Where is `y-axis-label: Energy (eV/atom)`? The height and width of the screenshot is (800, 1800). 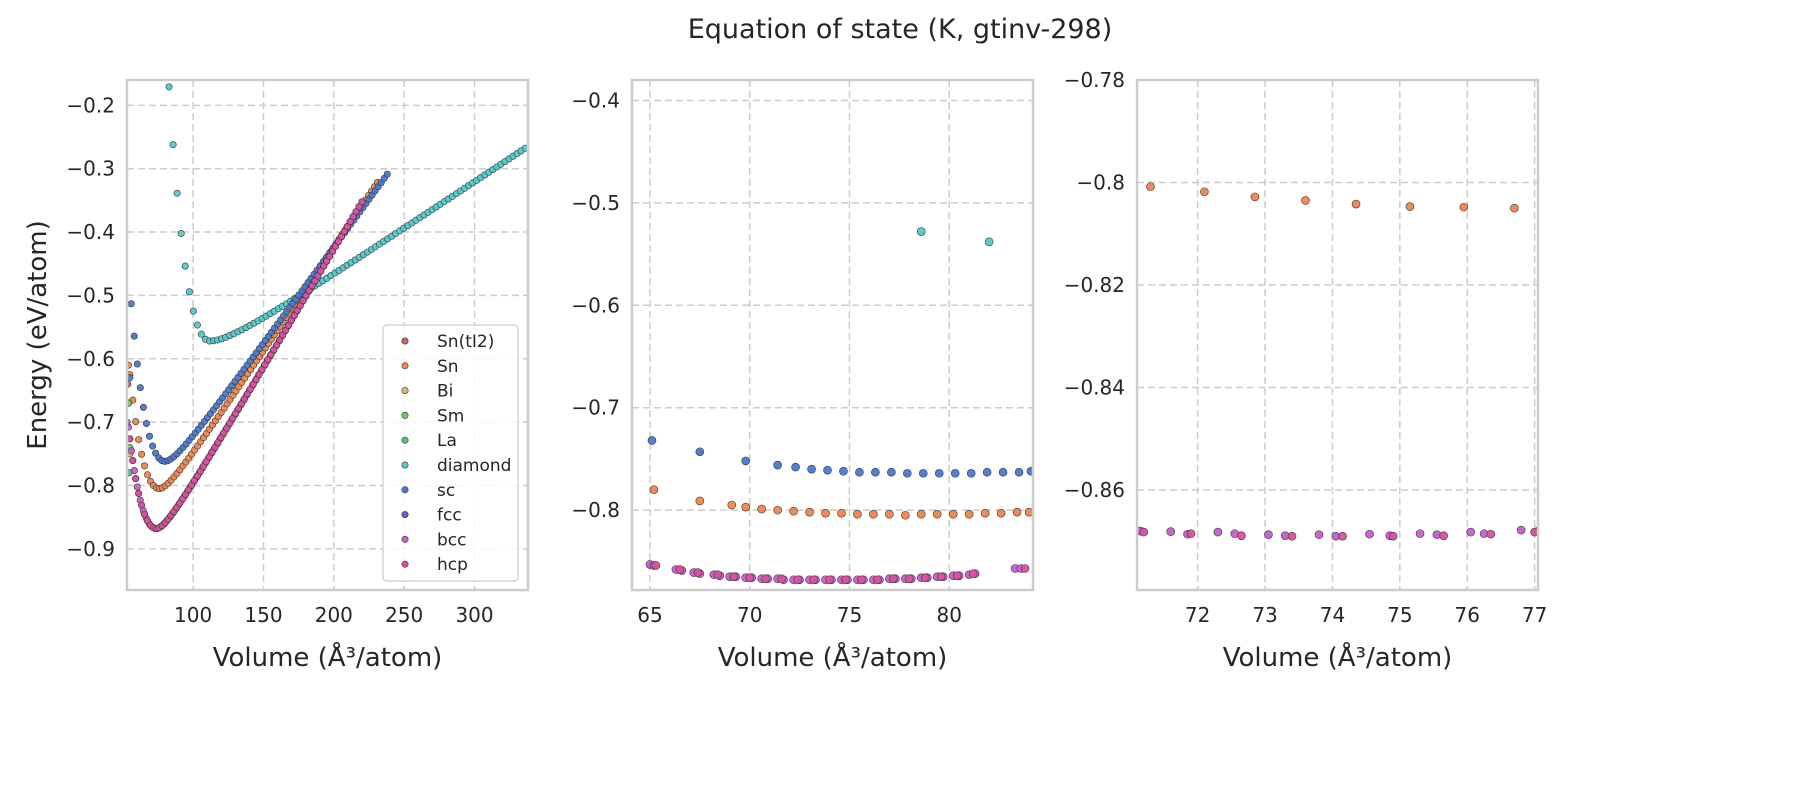
y-axis-label: Energy (eV/atom) is located at coordinates (38, 334).